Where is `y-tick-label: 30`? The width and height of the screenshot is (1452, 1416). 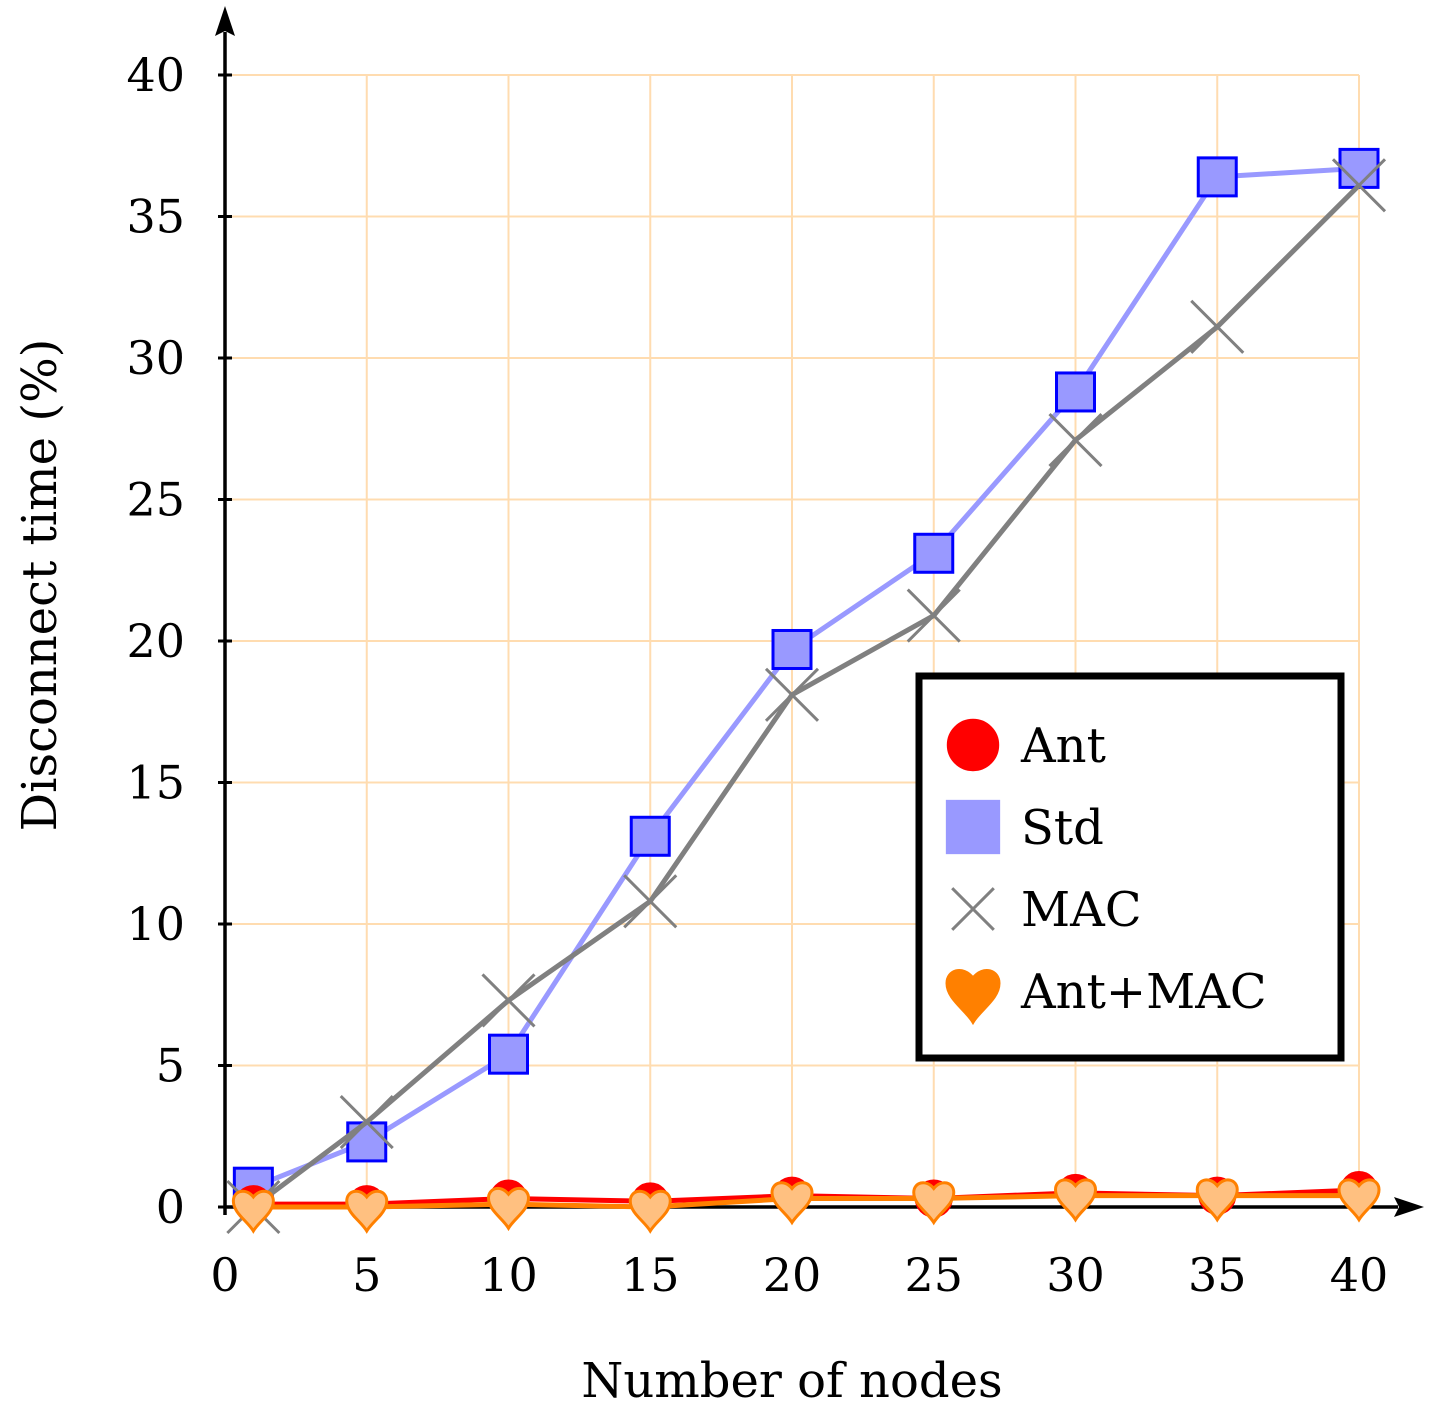 y-tick-label: 30 is located at coordinates (155, 358).